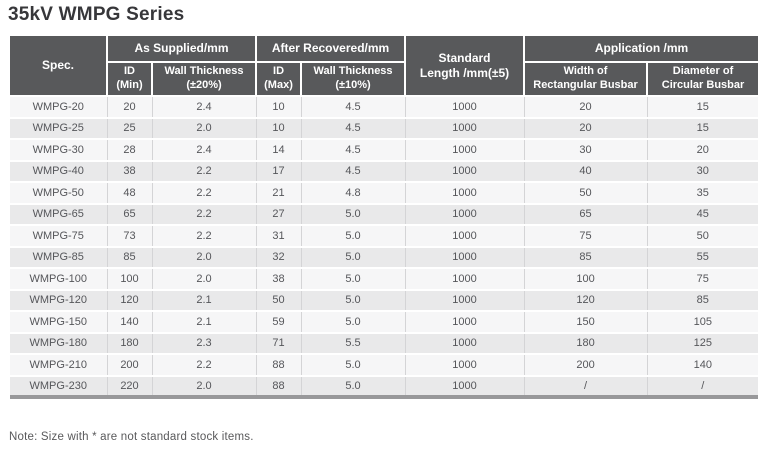 This screenshot has width=766, height=459. Describe the element at coordinates (59, 66) in the screenshot. I see `header-spec: Spec.` at that location.